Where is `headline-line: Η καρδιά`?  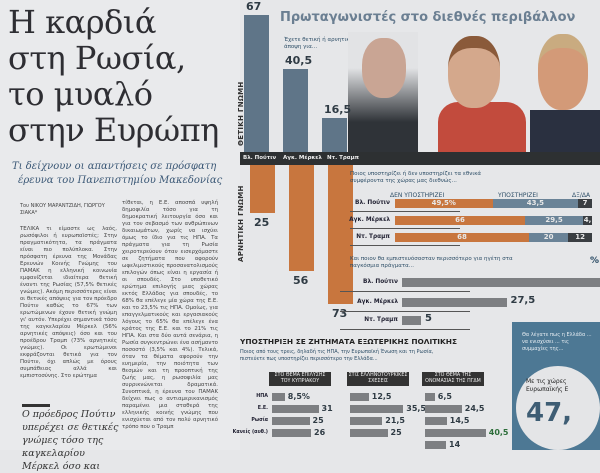
headline-line: Η καρδιά is located at coordinates (82, 22).